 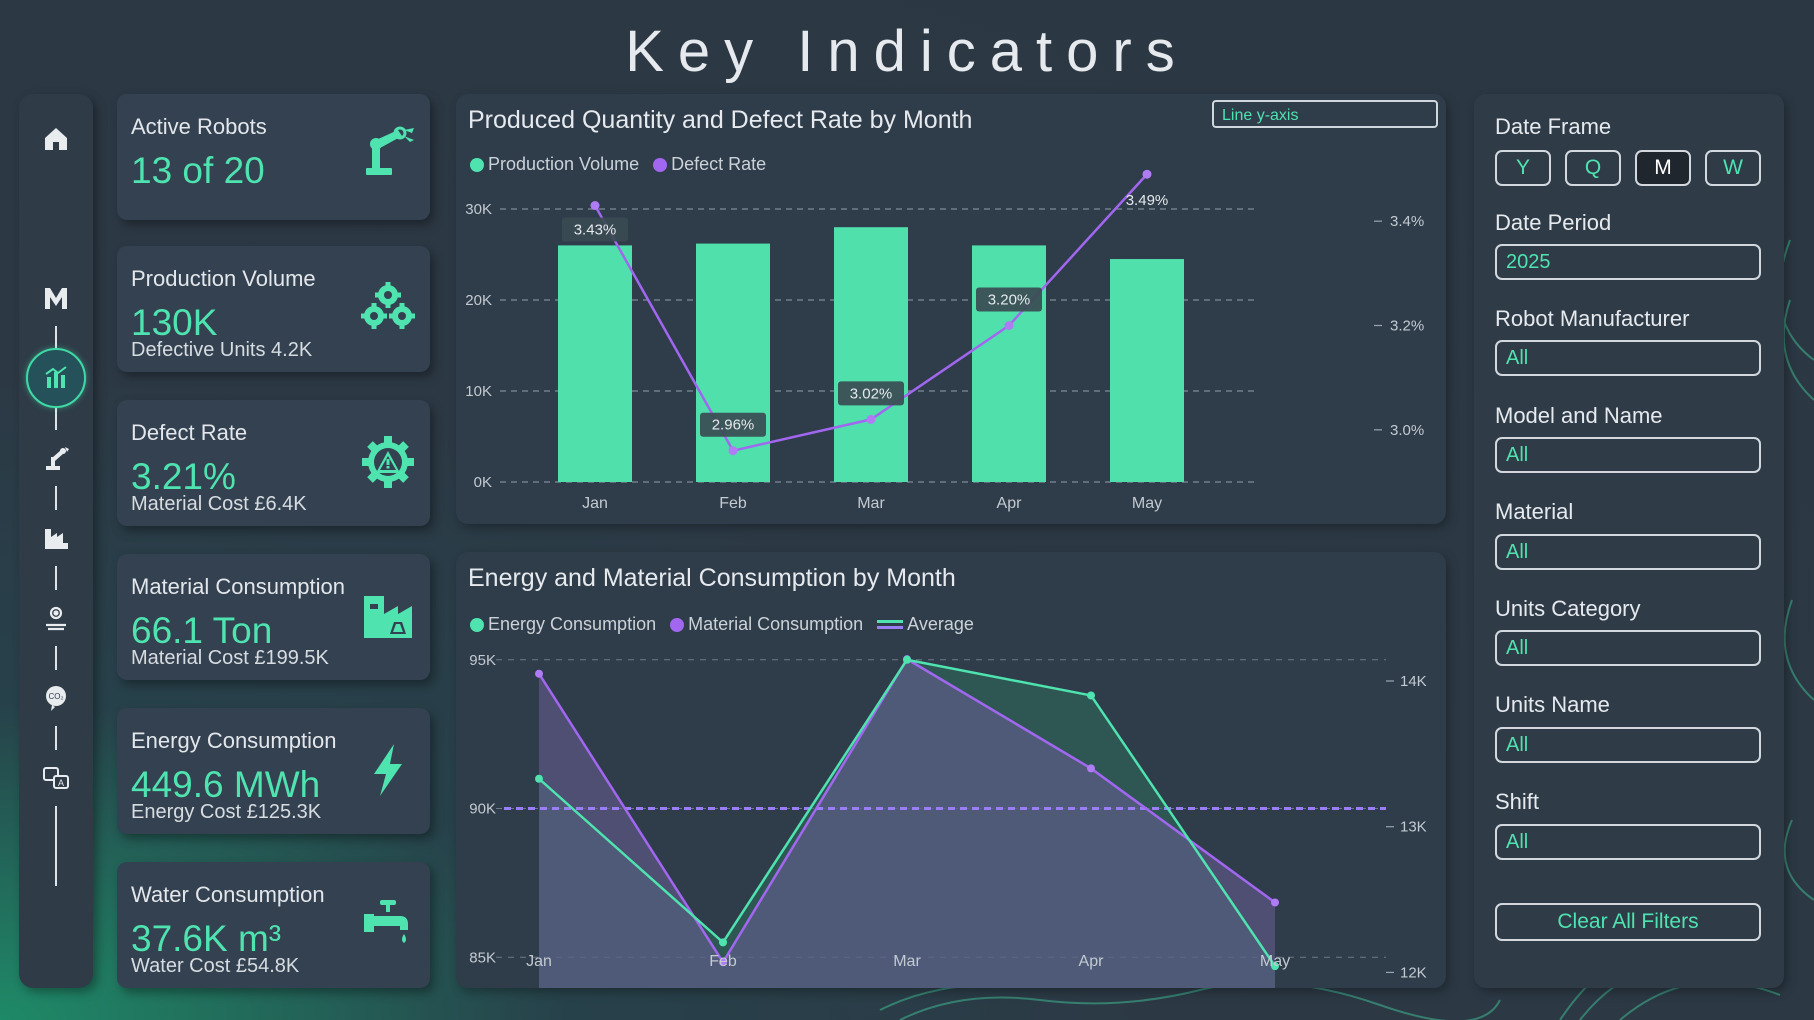 I want to click on kpi-card-active-robots: Active Robots 13 of 20, so click(x=273, y=157).